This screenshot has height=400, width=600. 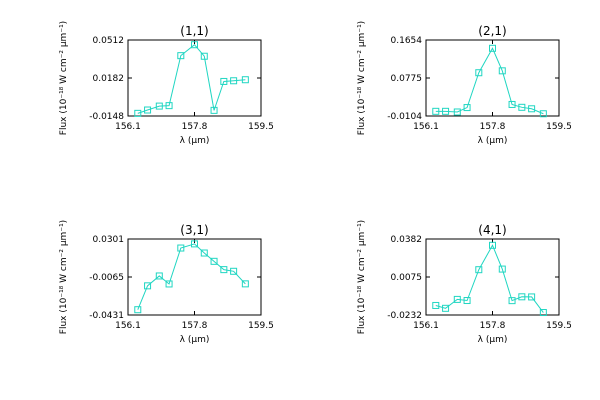 What do you see at coordinates (106, 278) in the screenshot?
I see `y-tick-label-3-2: -0.0065` at bounding box center [106, 278].